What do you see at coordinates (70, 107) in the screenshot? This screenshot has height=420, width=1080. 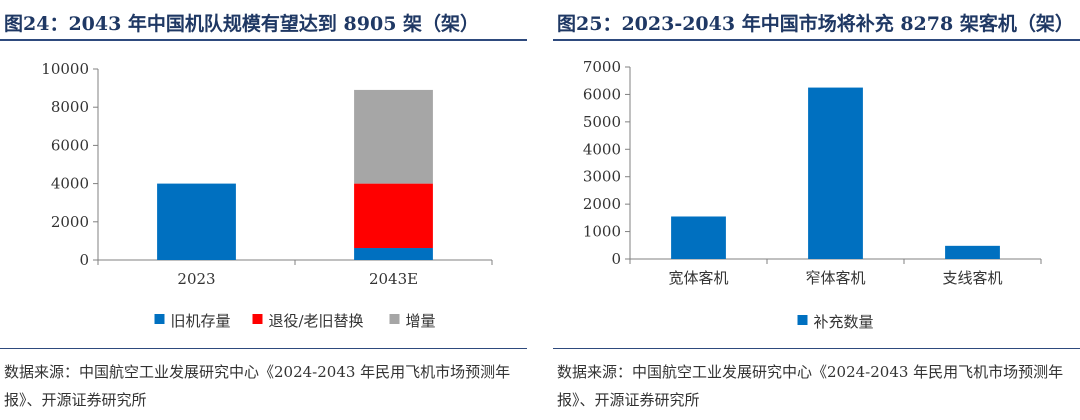 I see `y-tick-label: 8000` at bounding box center [70, 107].